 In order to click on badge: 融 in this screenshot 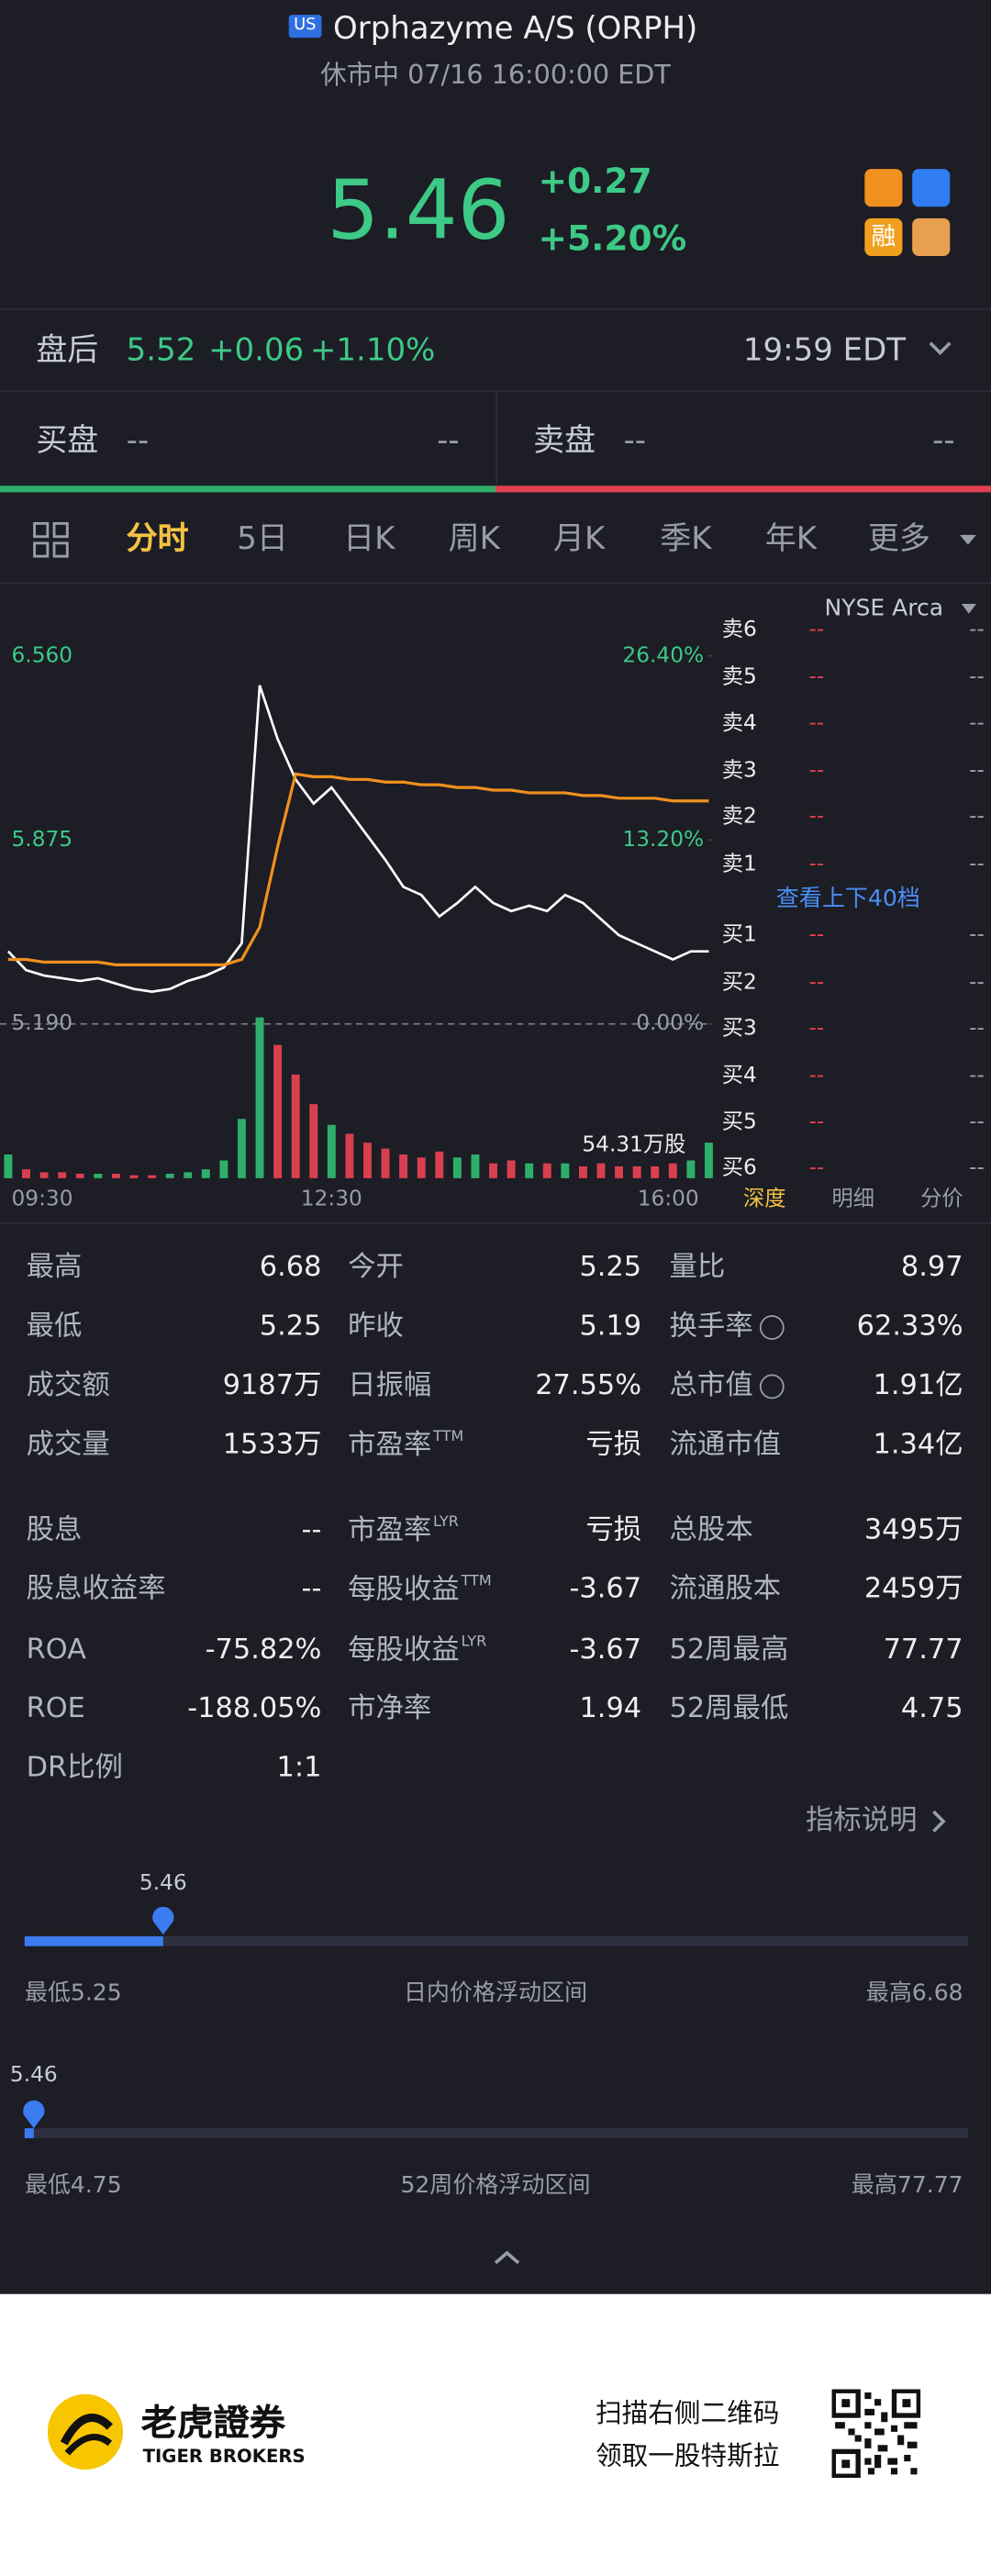, I will do `click(883, 237)`.